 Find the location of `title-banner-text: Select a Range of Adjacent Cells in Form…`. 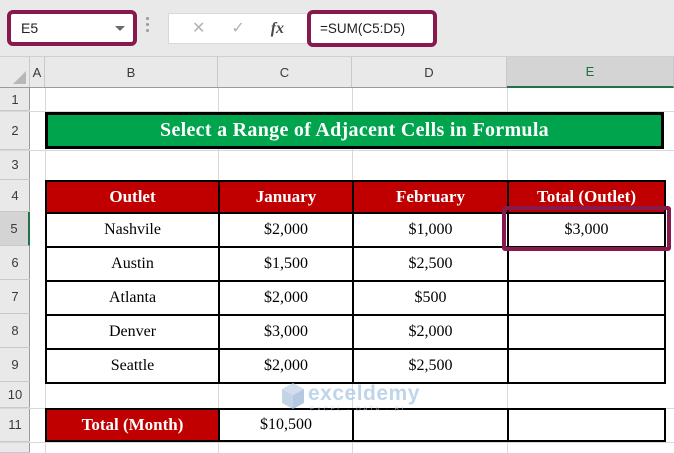

title-banner-text: Select a Range of Adjacent Cells in Form… is located at coordinates (354, 130).